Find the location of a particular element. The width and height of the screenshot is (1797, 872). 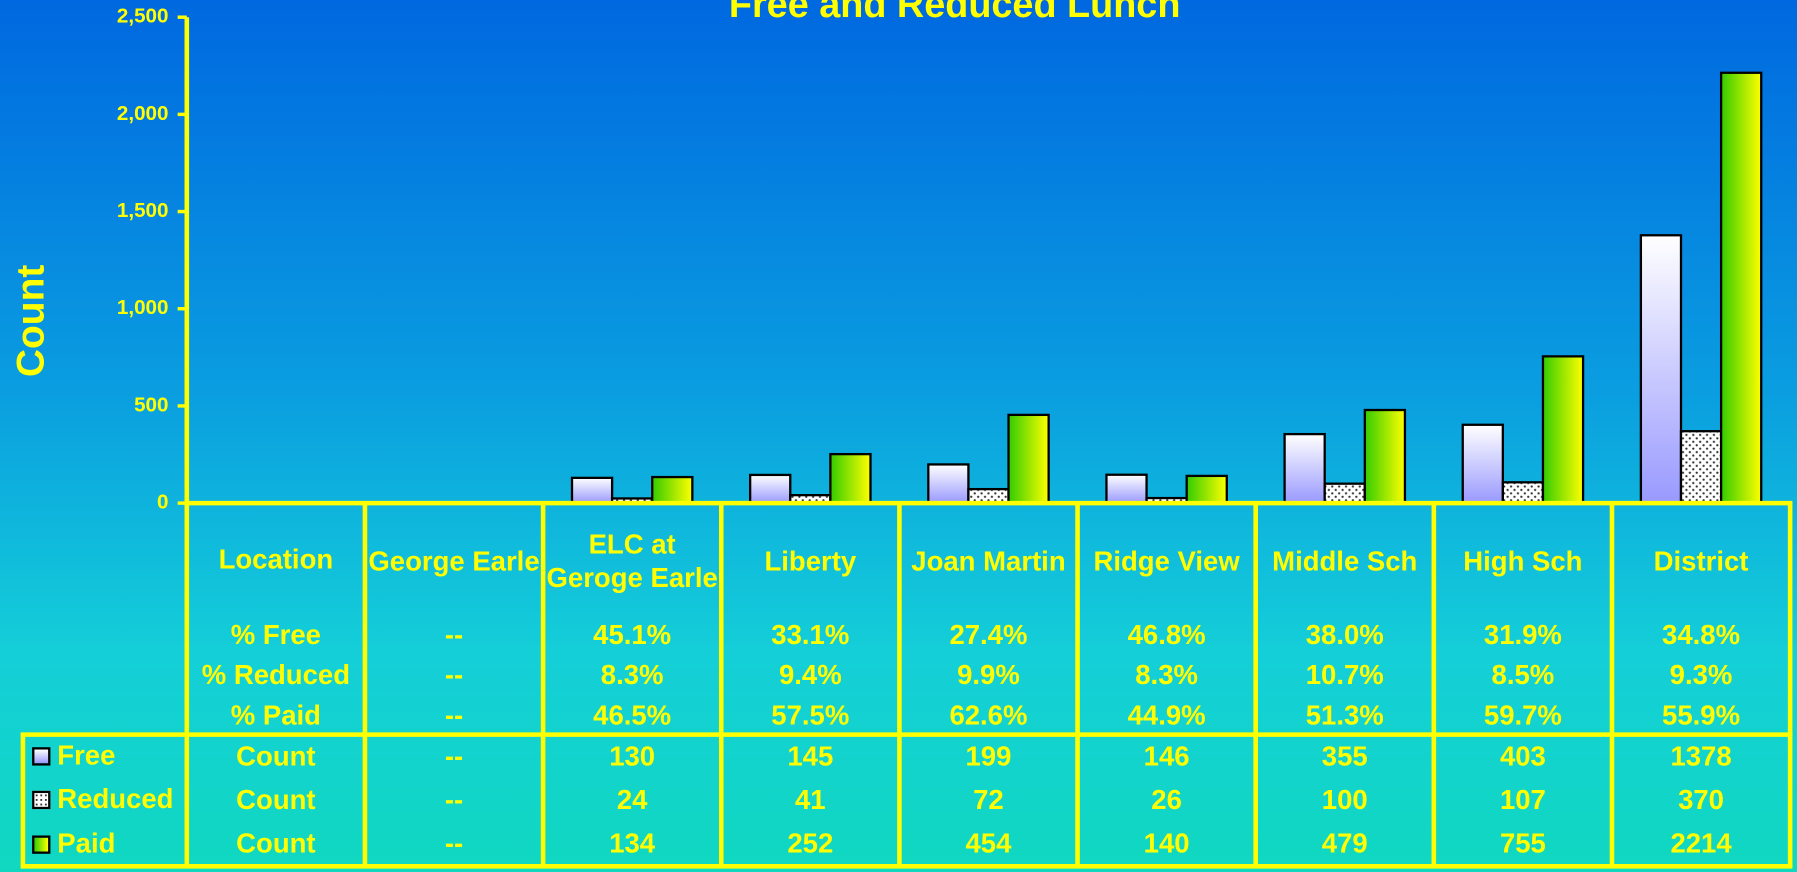

percent-value: 51.3% is located at coordinates (1344, 716).